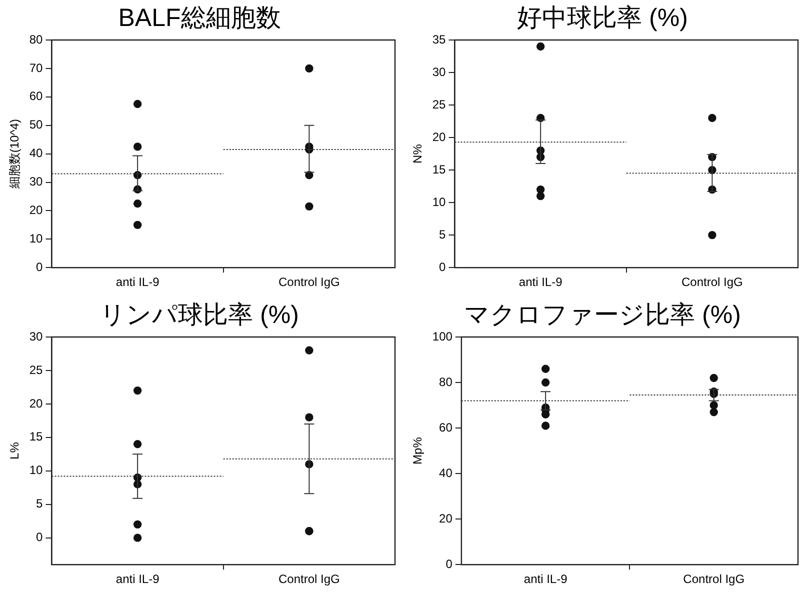  I want to click on chart-title: リンパ球比率 (%), so click(199, 314).